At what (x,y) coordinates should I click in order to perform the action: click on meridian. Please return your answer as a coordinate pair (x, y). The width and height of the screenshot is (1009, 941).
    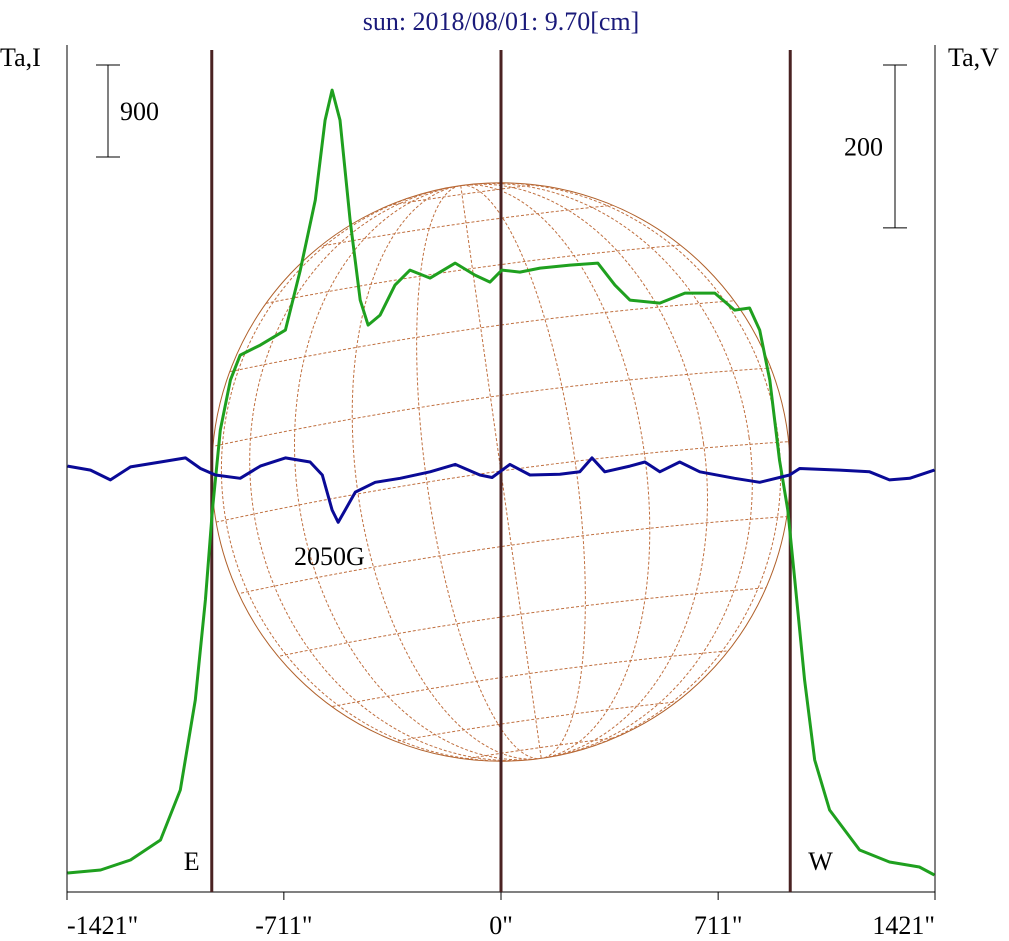
    Looking at the image, I should click on (501, 472).